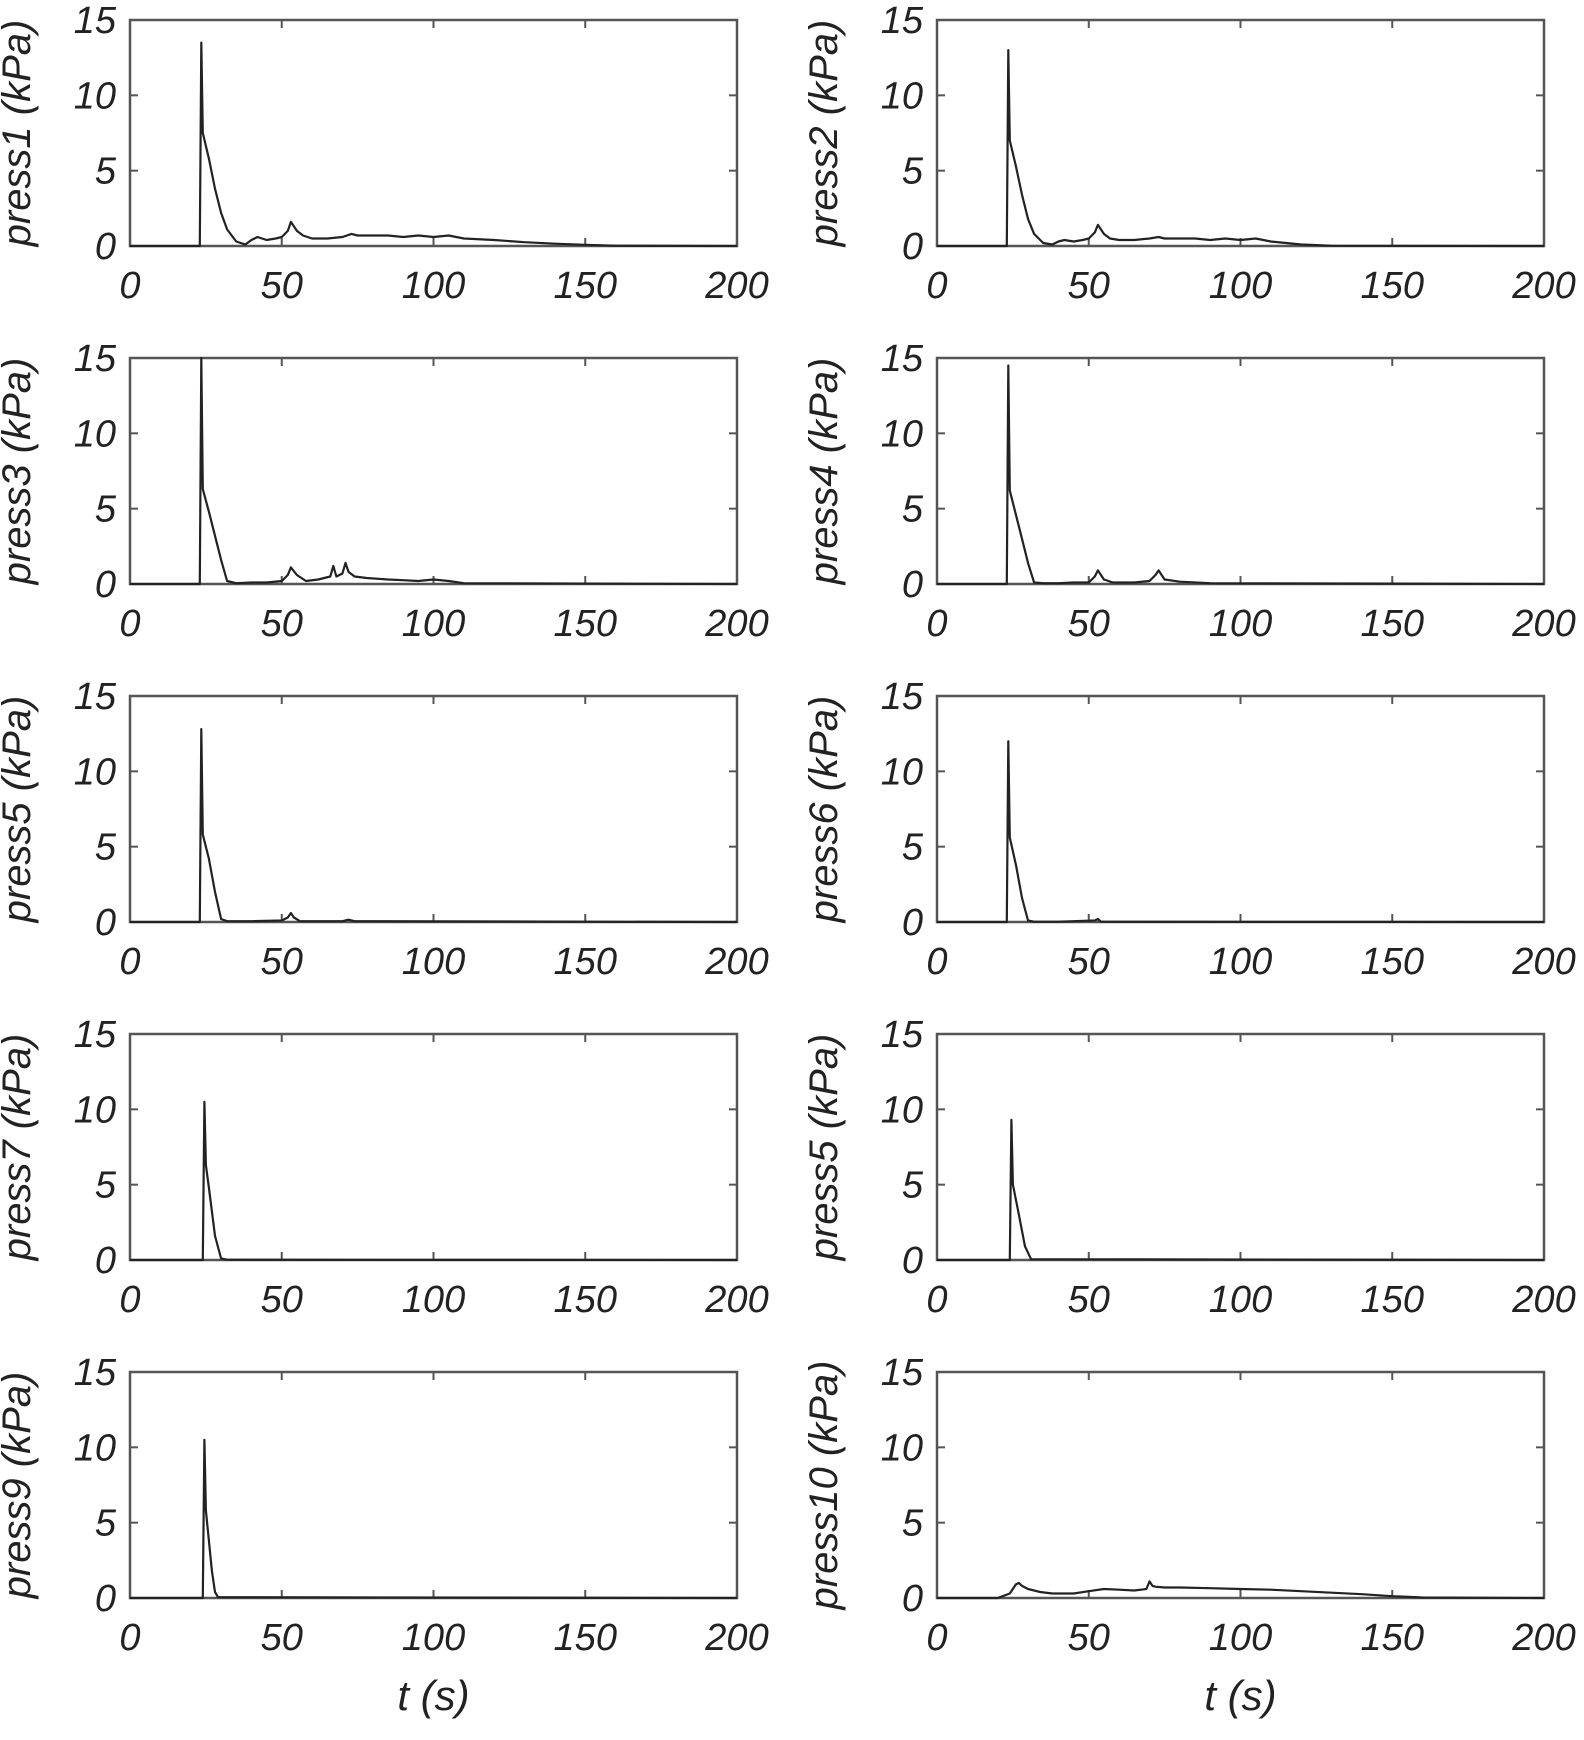  I want to click on subplot-8: 0 50 100 150 200 0 5 10 15 press5 (kPa), so click(1189, 1167).